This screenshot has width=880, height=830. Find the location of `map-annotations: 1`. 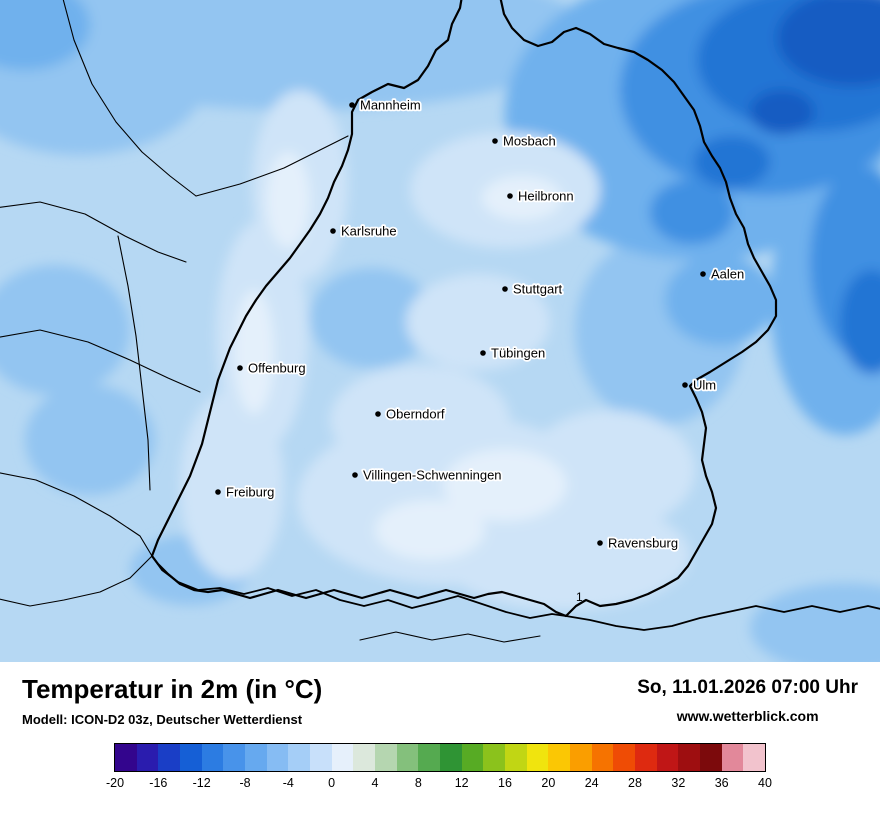

map-annotations: 1 is located at coordinates (579, 597).